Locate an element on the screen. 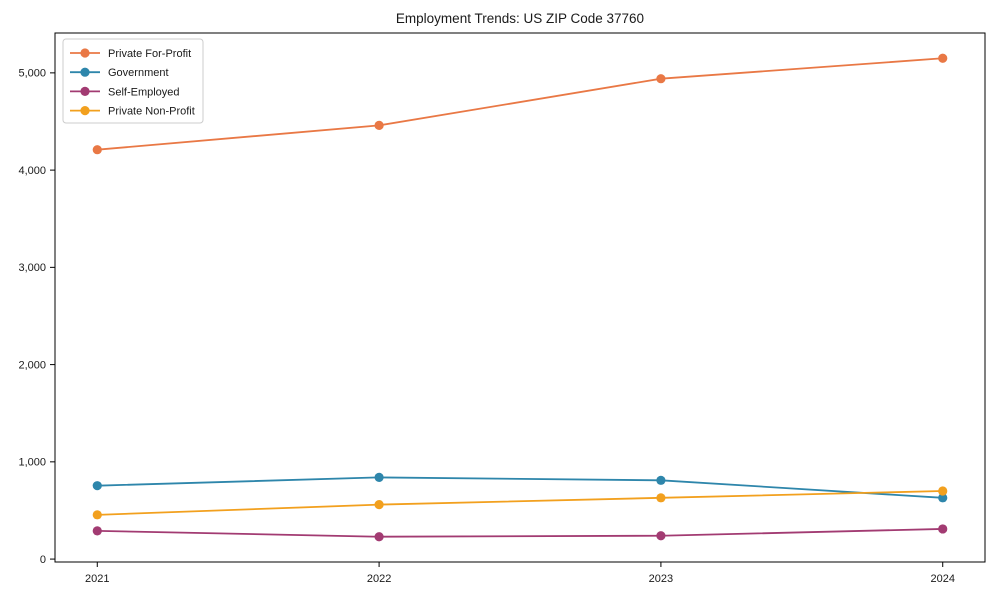  legend-label: Self-Employed is located at coordinates (144, 92).